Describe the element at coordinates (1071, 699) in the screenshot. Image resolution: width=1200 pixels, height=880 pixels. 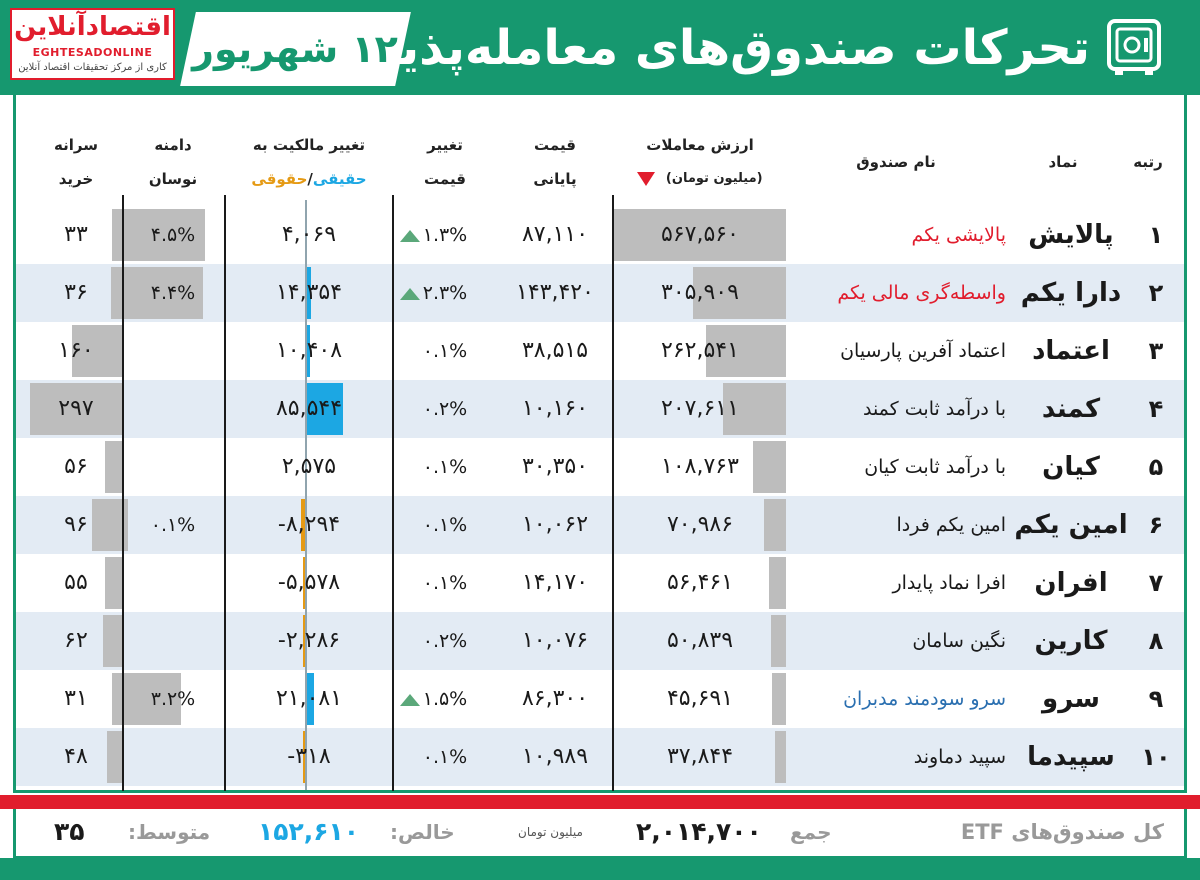
I see `fund-symbol: سرو` at that location.